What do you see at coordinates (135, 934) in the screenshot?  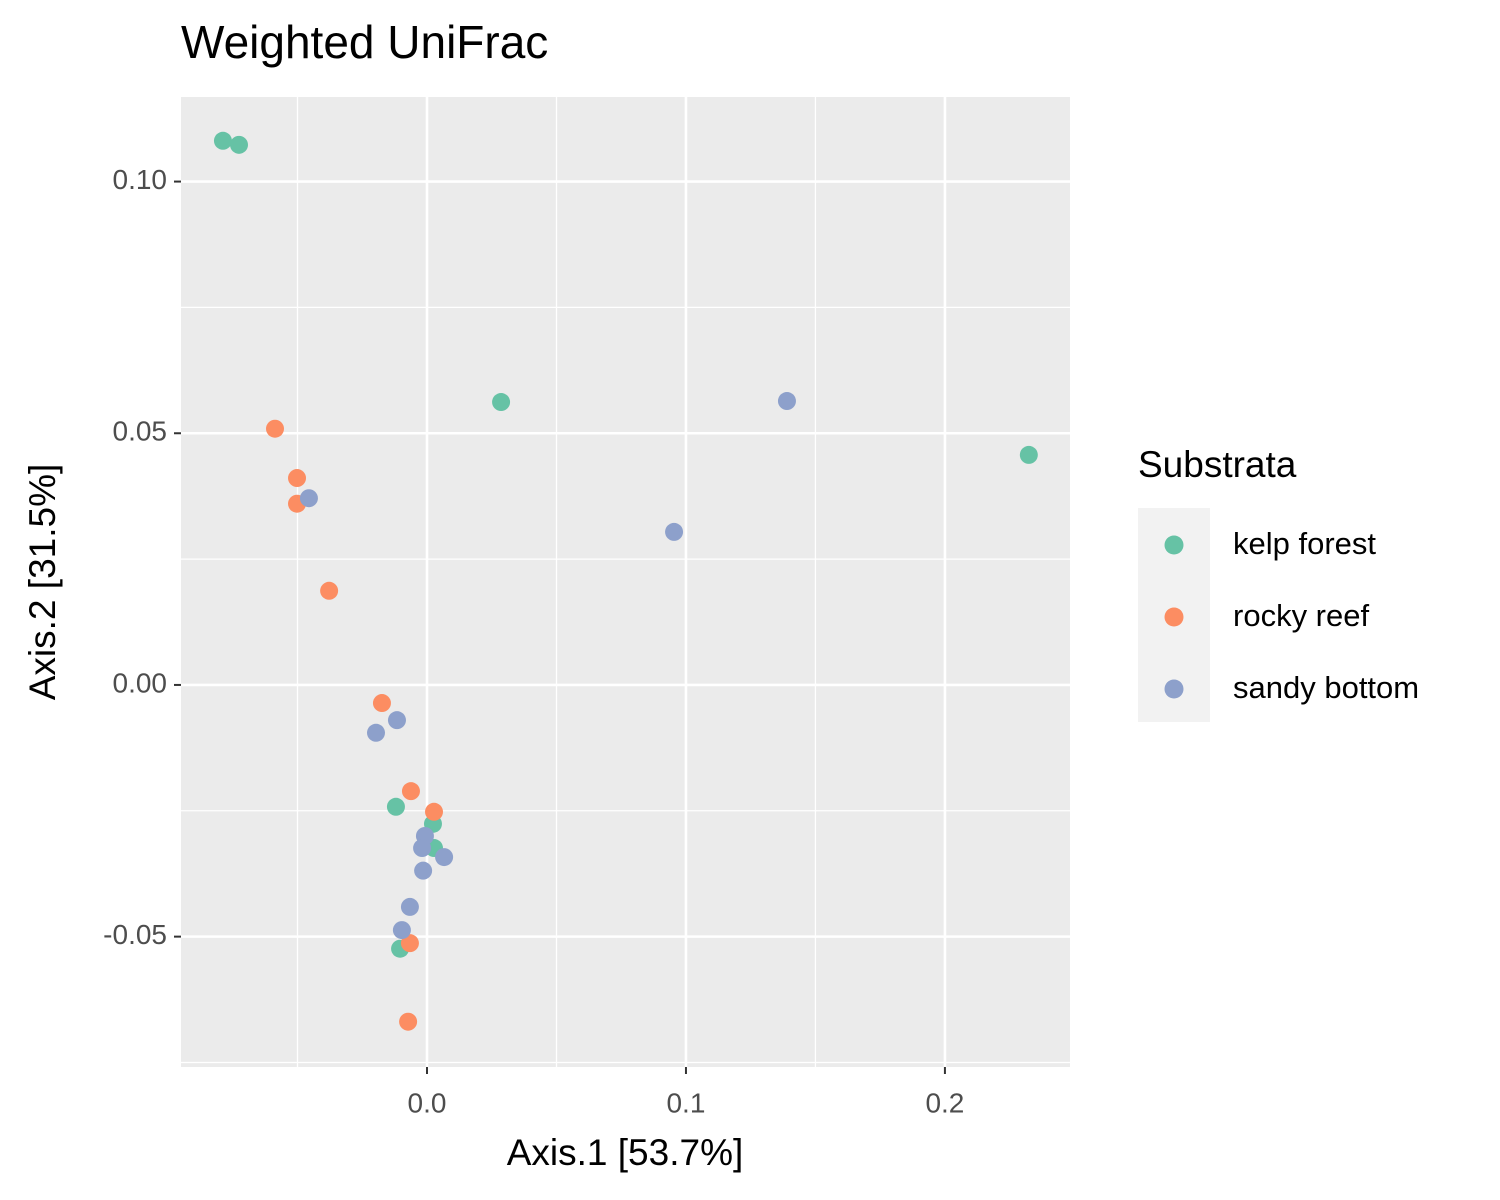 I see `y-tick-label: -0.05` at bounding box center [135, 934].